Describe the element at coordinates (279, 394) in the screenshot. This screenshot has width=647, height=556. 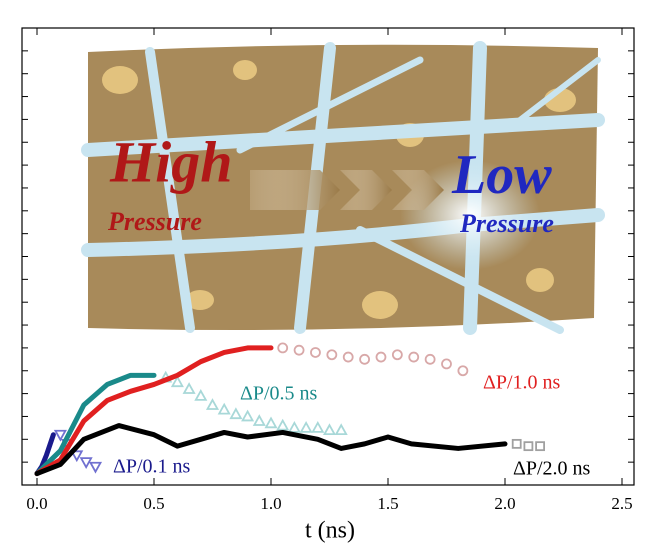
I see `series-label: ΔP/0.5 ns` at that location.